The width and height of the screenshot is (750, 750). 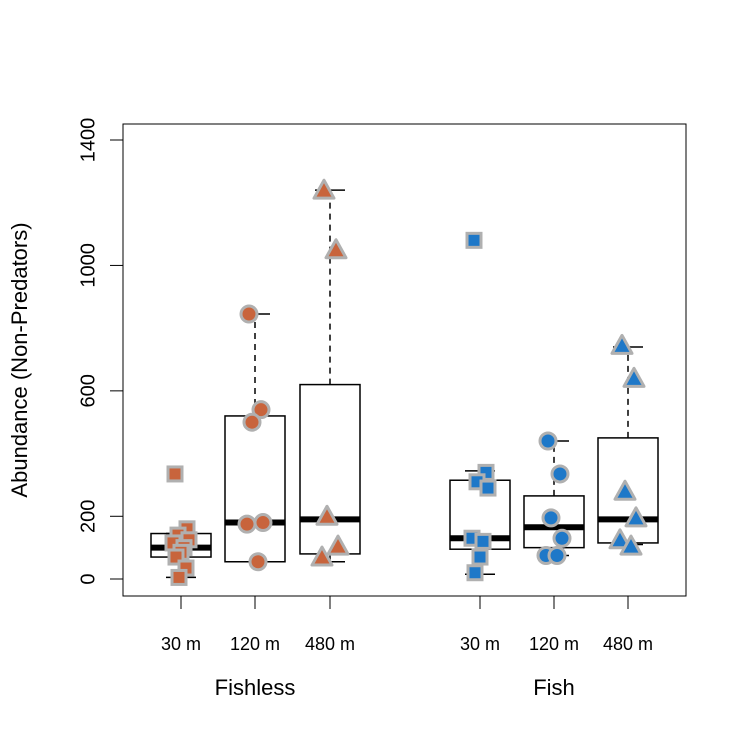 I want to click on group-label-fish: Fish, so click(x=554, y=687).